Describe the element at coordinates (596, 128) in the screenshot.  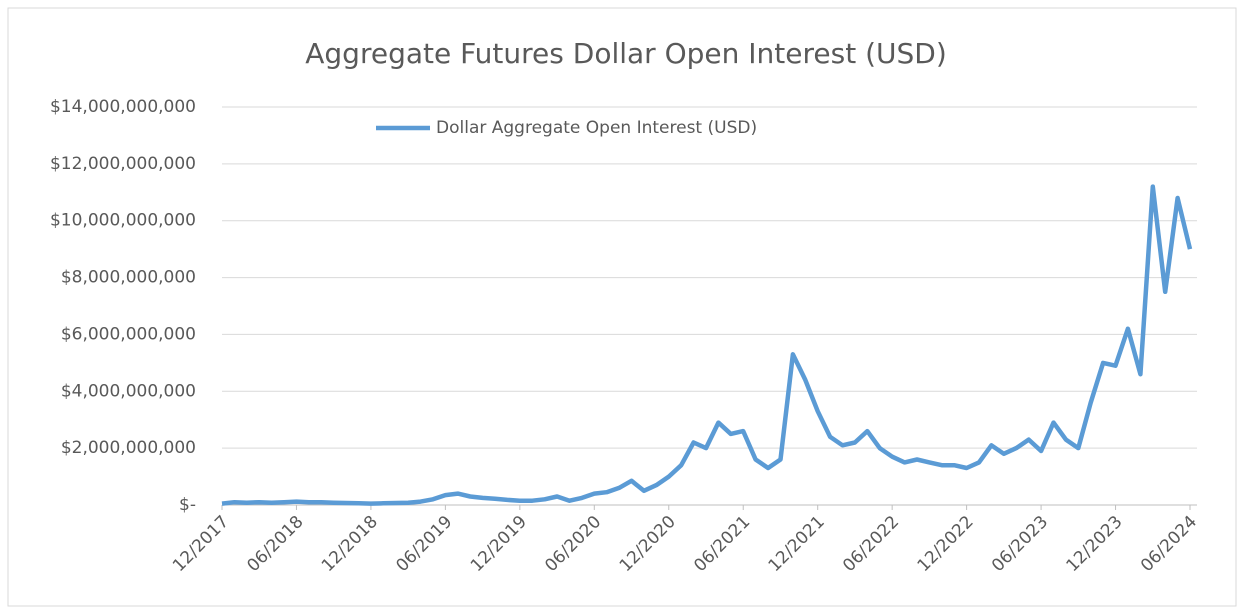
I see `legend-label: Dollar Aggregate Open Interest (USD)` at that location.